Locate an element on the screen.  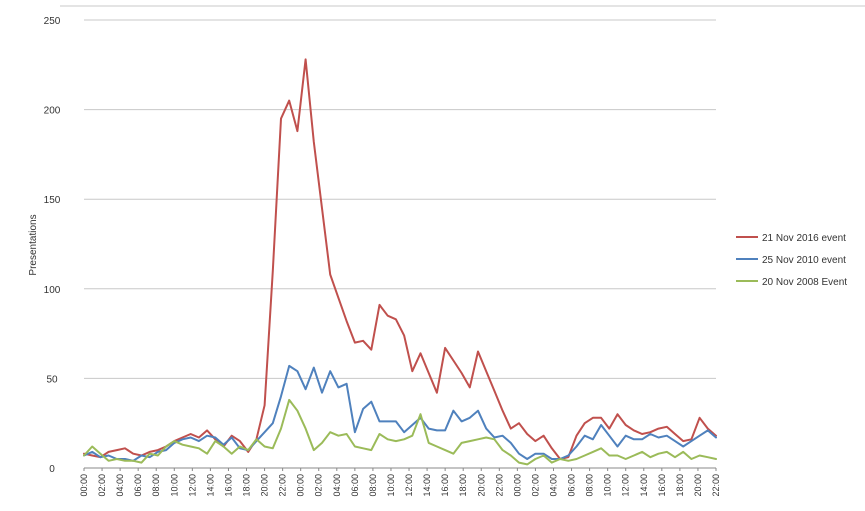
y-tick-label: 0 is located at coordinates (52, 469).